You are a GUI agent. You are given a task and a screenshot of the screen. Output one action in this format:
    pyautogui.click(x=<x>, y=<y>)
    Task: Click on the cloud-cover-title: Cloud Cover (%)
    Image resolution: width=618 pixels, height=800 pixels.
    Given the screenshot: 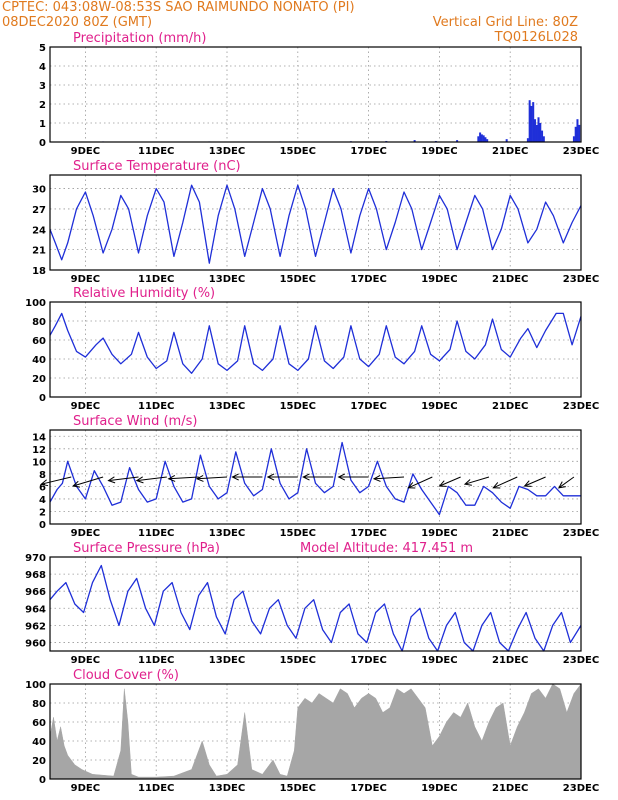 What is the action you would take?
    pyautogui.click(x=126, y=675)
    